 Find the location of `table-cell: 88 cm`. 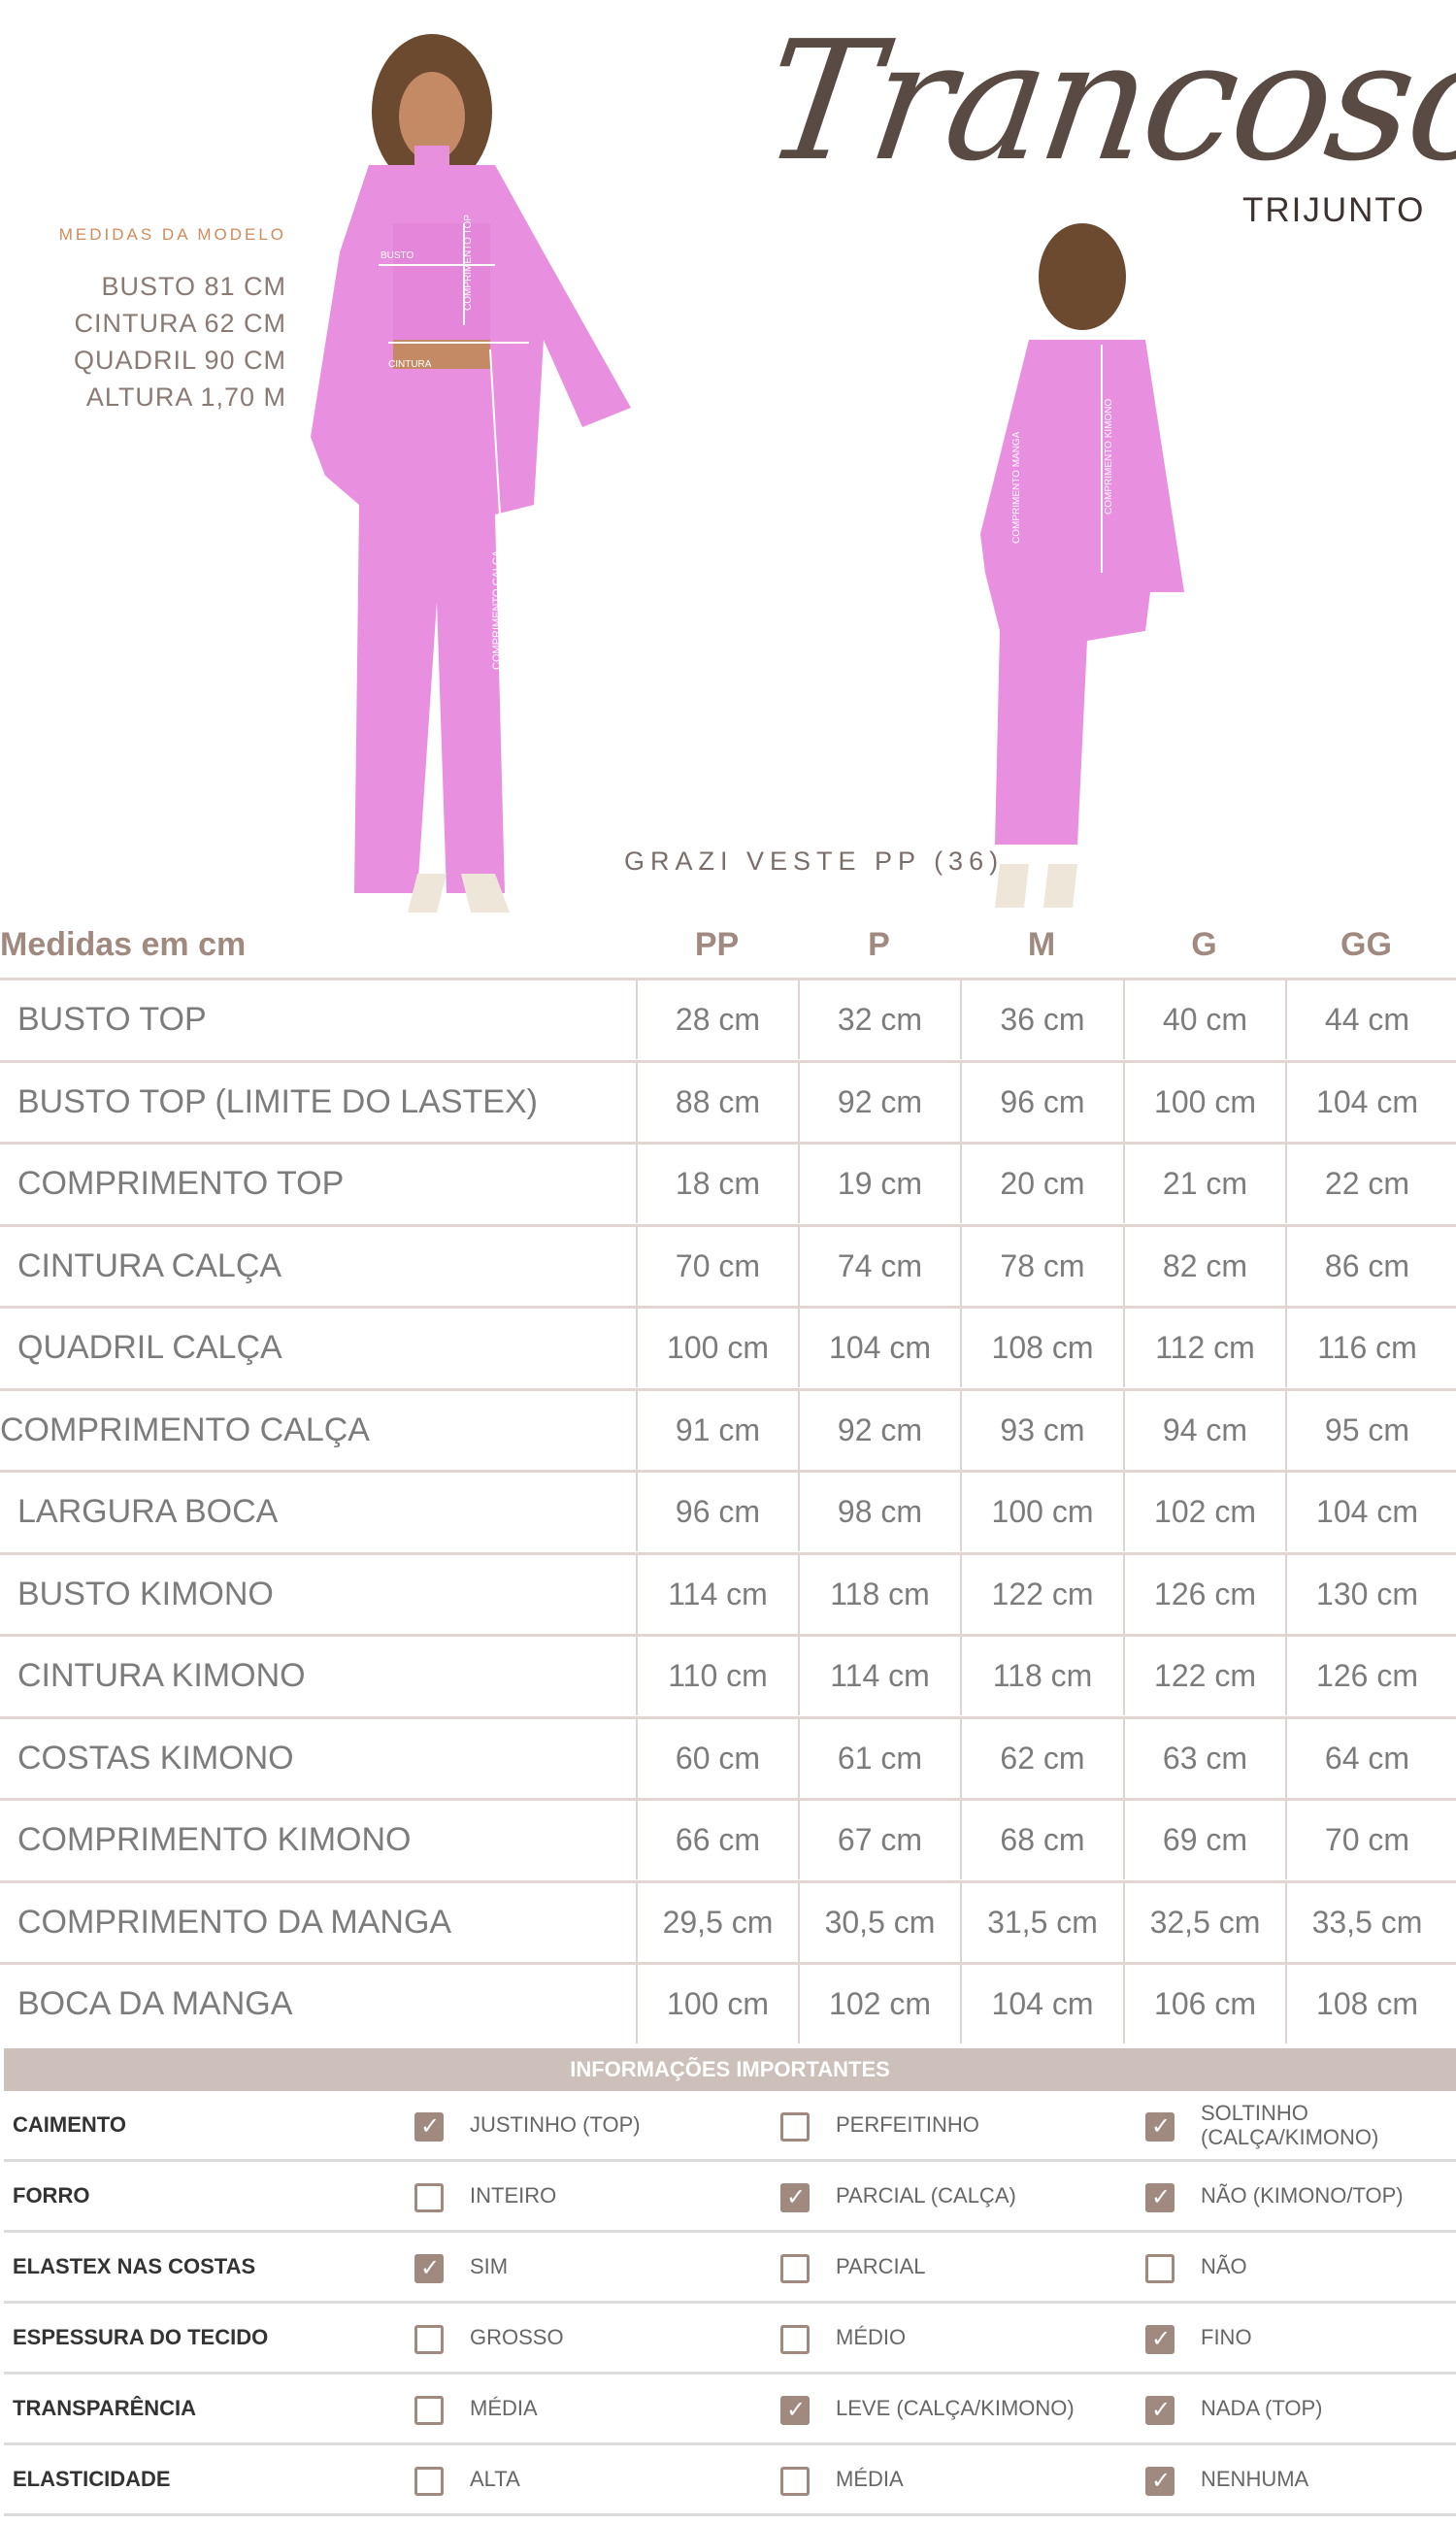

table-cell: 88 cm is located at coordinates (717, 1102).